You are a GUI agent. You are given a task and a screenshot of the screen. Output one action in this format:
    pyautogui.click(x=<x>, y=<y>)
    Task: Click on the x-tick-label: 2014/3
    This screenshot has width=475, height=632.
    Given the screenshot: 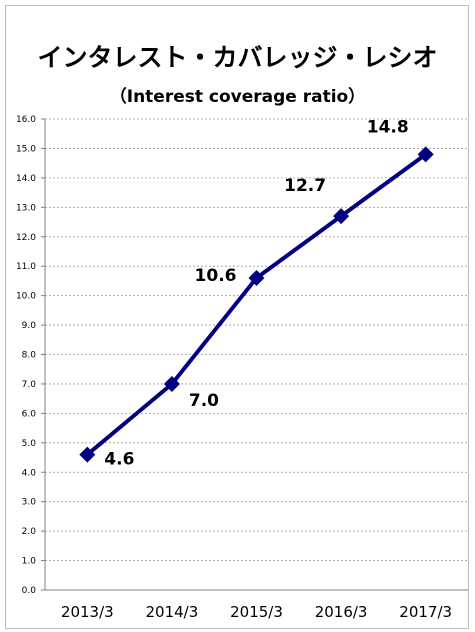 What is the action you would take?
    pyautogui.click(x=172, y=612)
    